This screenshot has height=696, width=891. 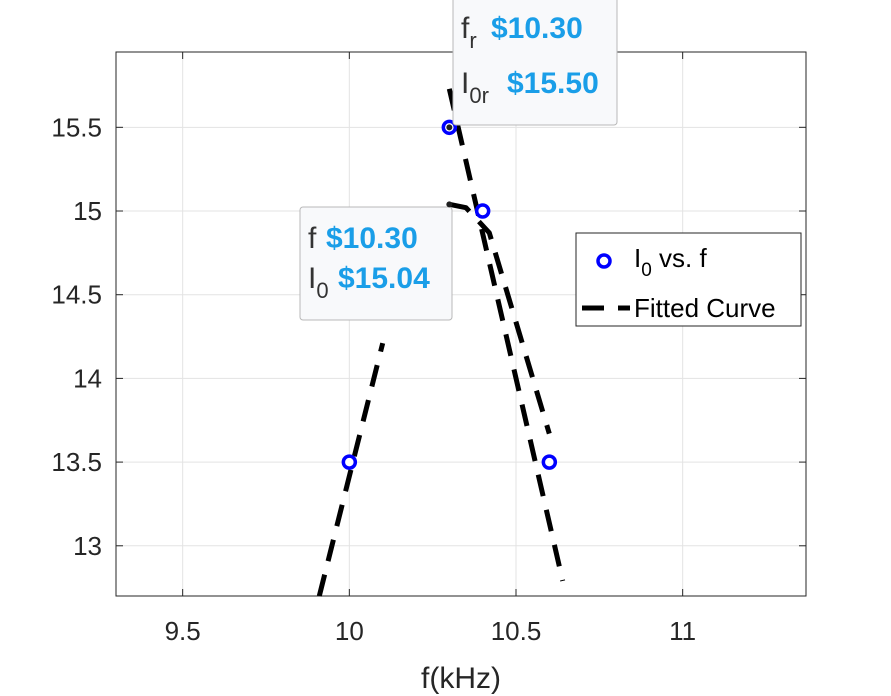 What do you see at coordinates (76, 462) in the screenshot?
I see `y-tick-label: 13.5` at bounding box center [76, 462].